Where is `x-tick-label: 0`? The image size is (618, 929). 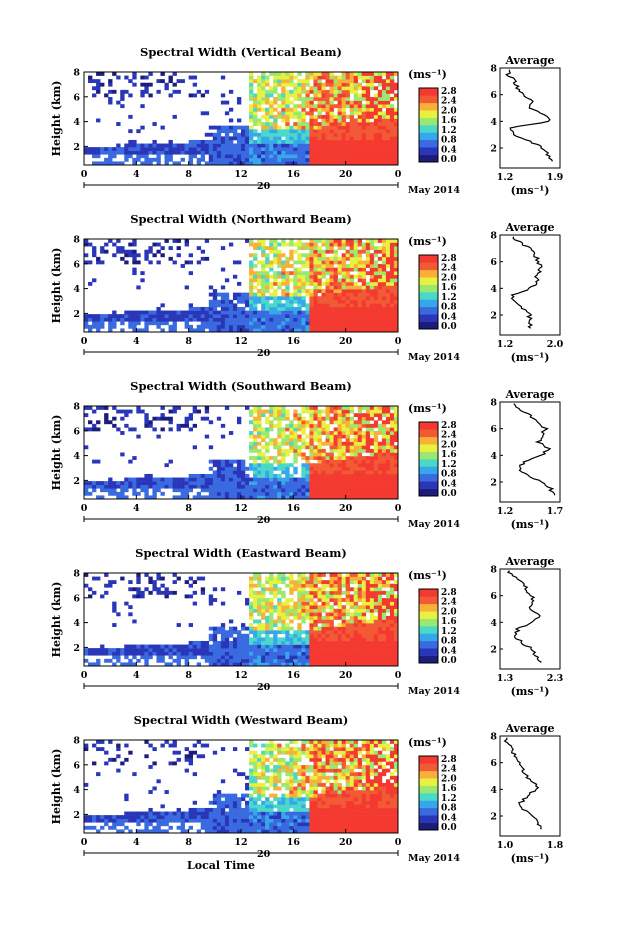
x-tick-label: 0 is located at coordinates (84, 174).